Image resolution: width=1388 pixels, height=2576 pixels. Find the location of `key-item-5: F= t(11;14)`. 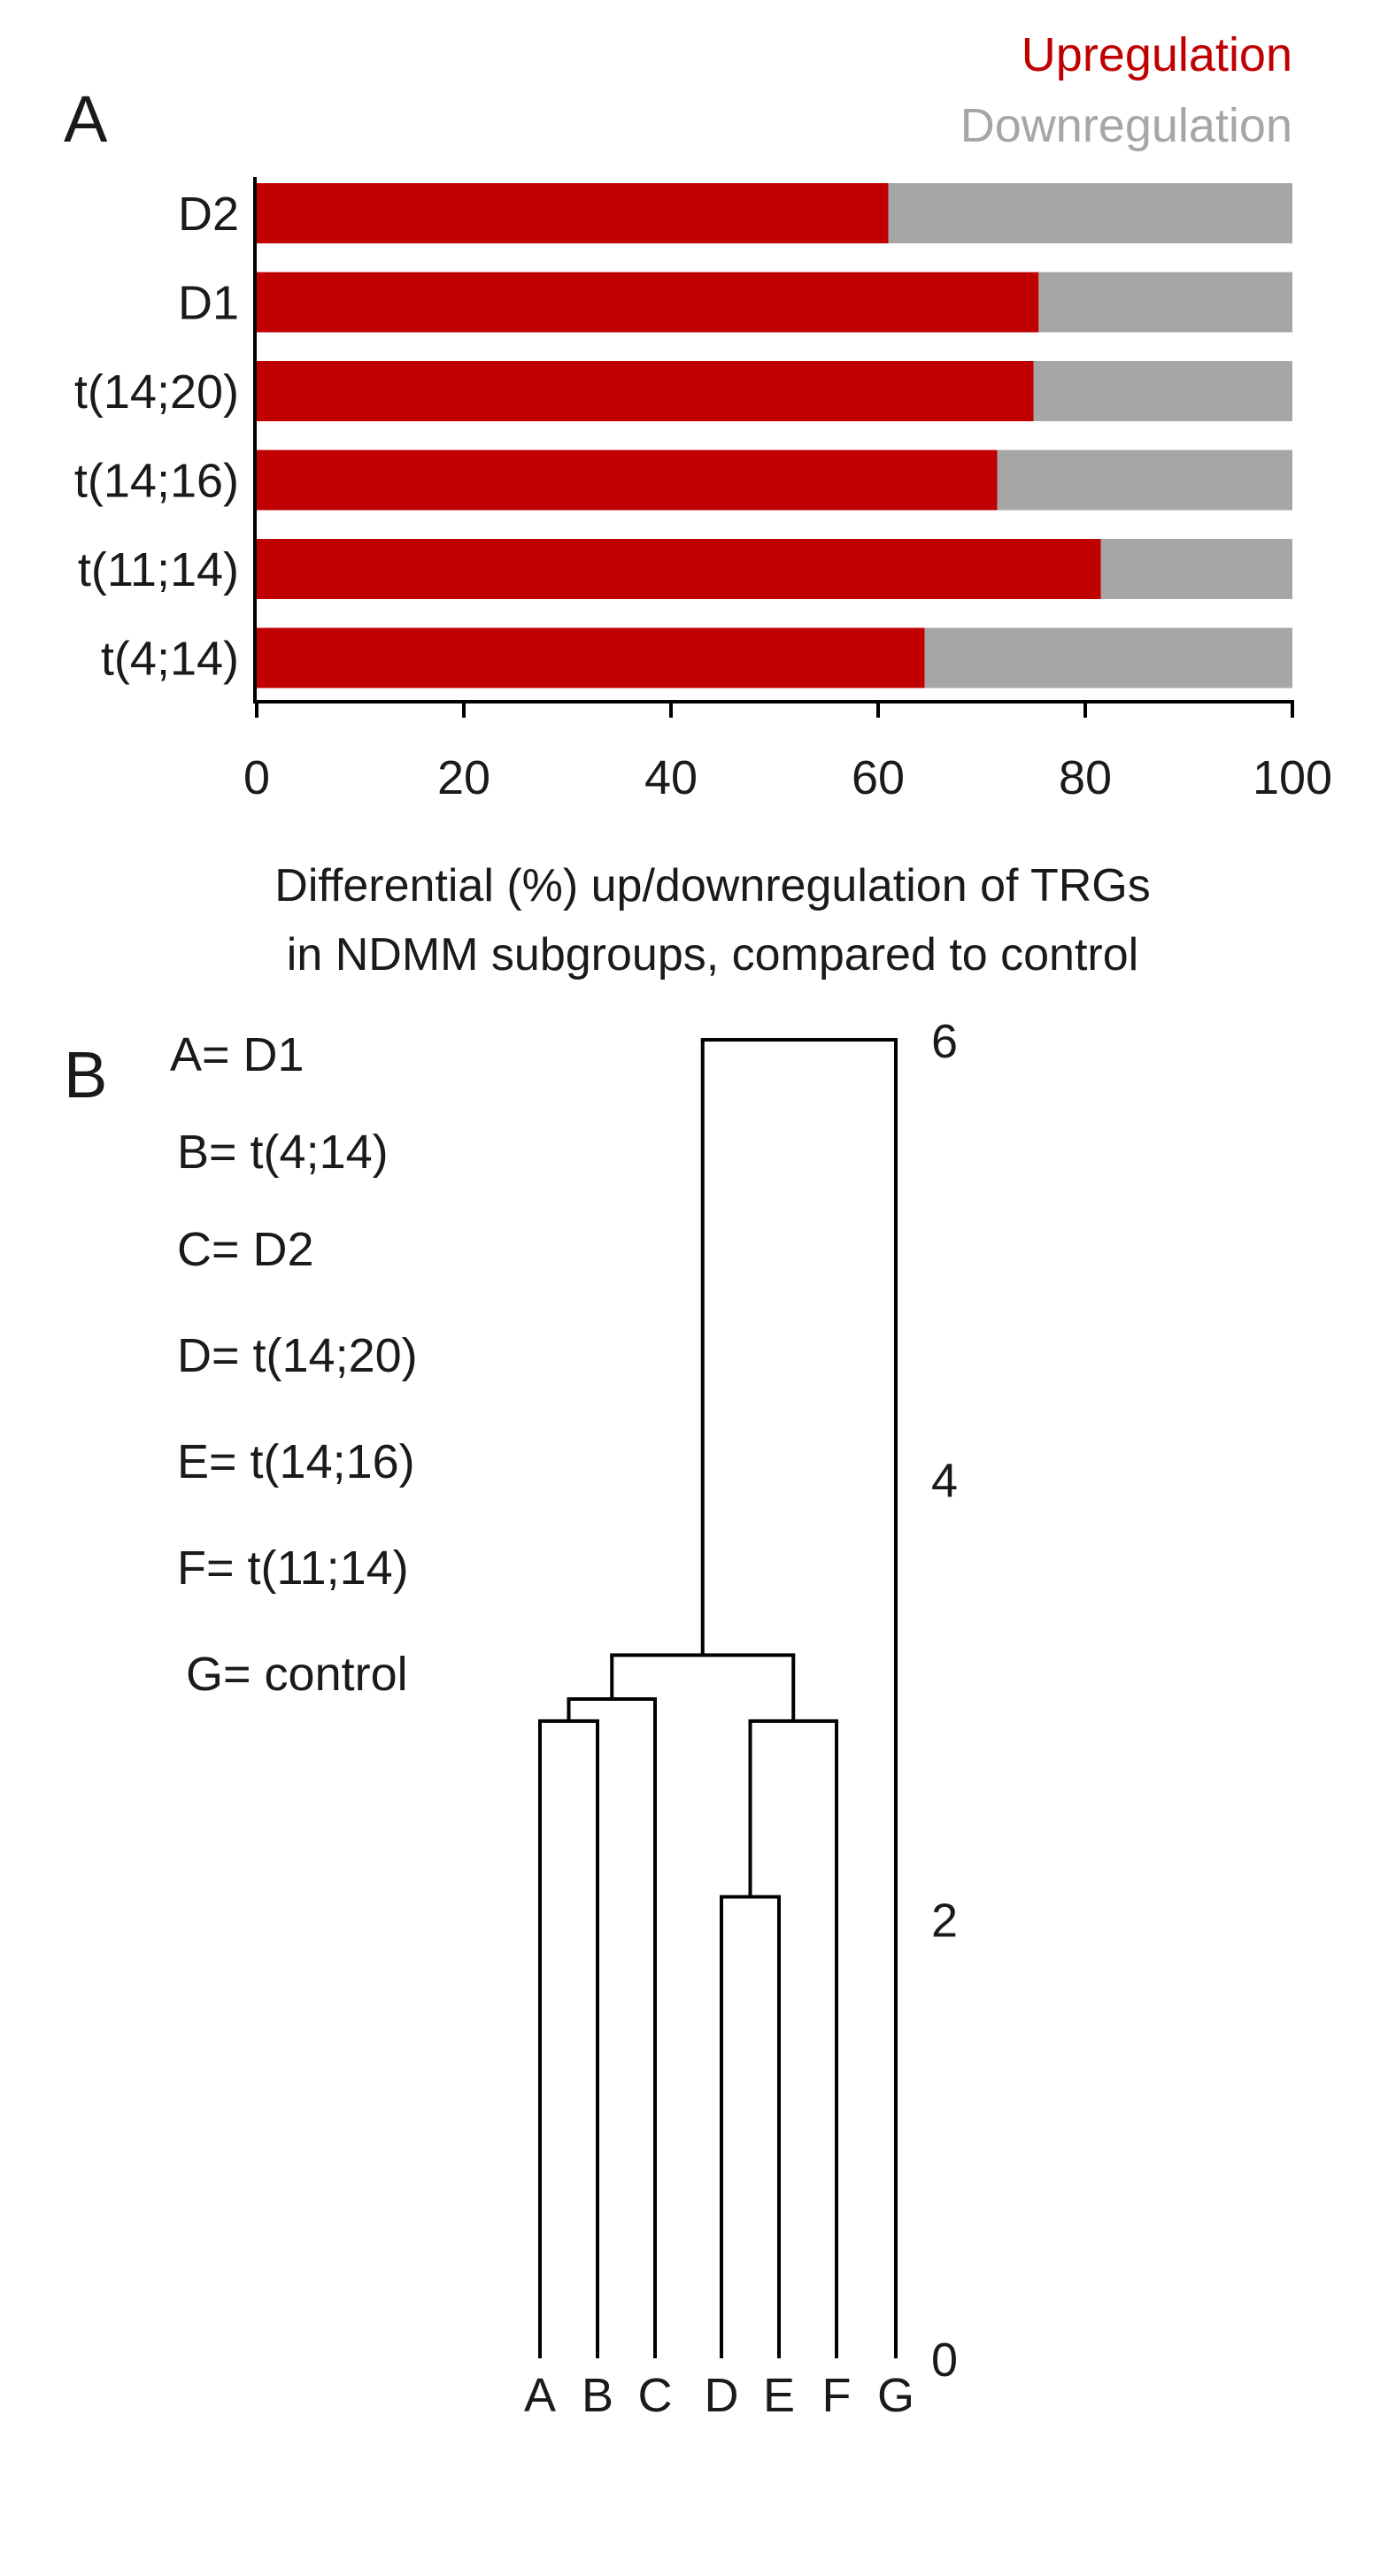

key-item-5: F= t(11;14) is located at coordinates (293, 1568).